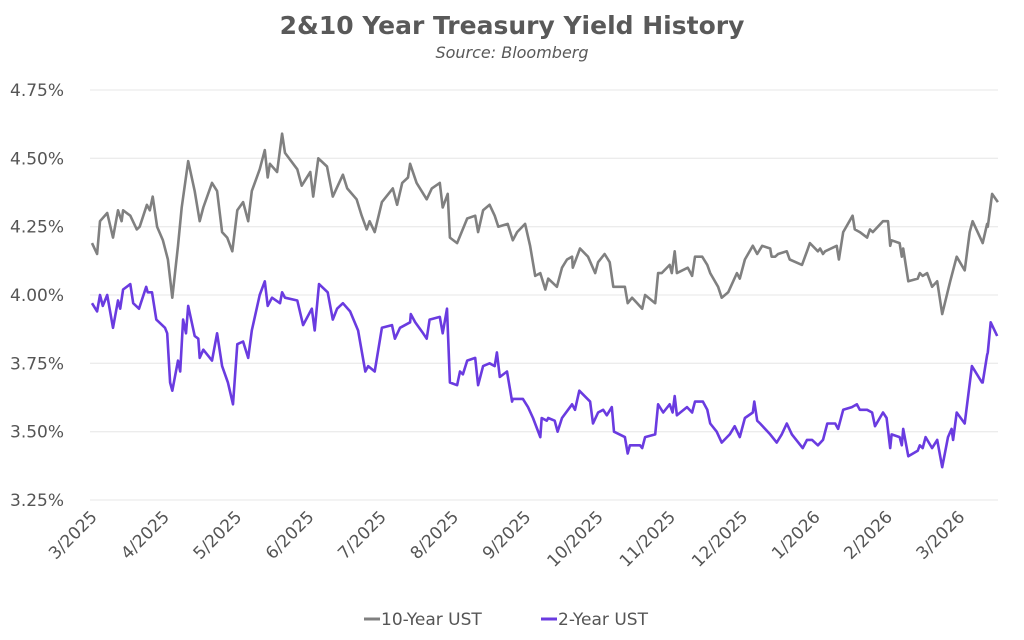  What do you see at coordinates (603, 620) in the screenshot?
I see `legend-label-2-year: 2-Year UST` at bounding box center [603, 620].